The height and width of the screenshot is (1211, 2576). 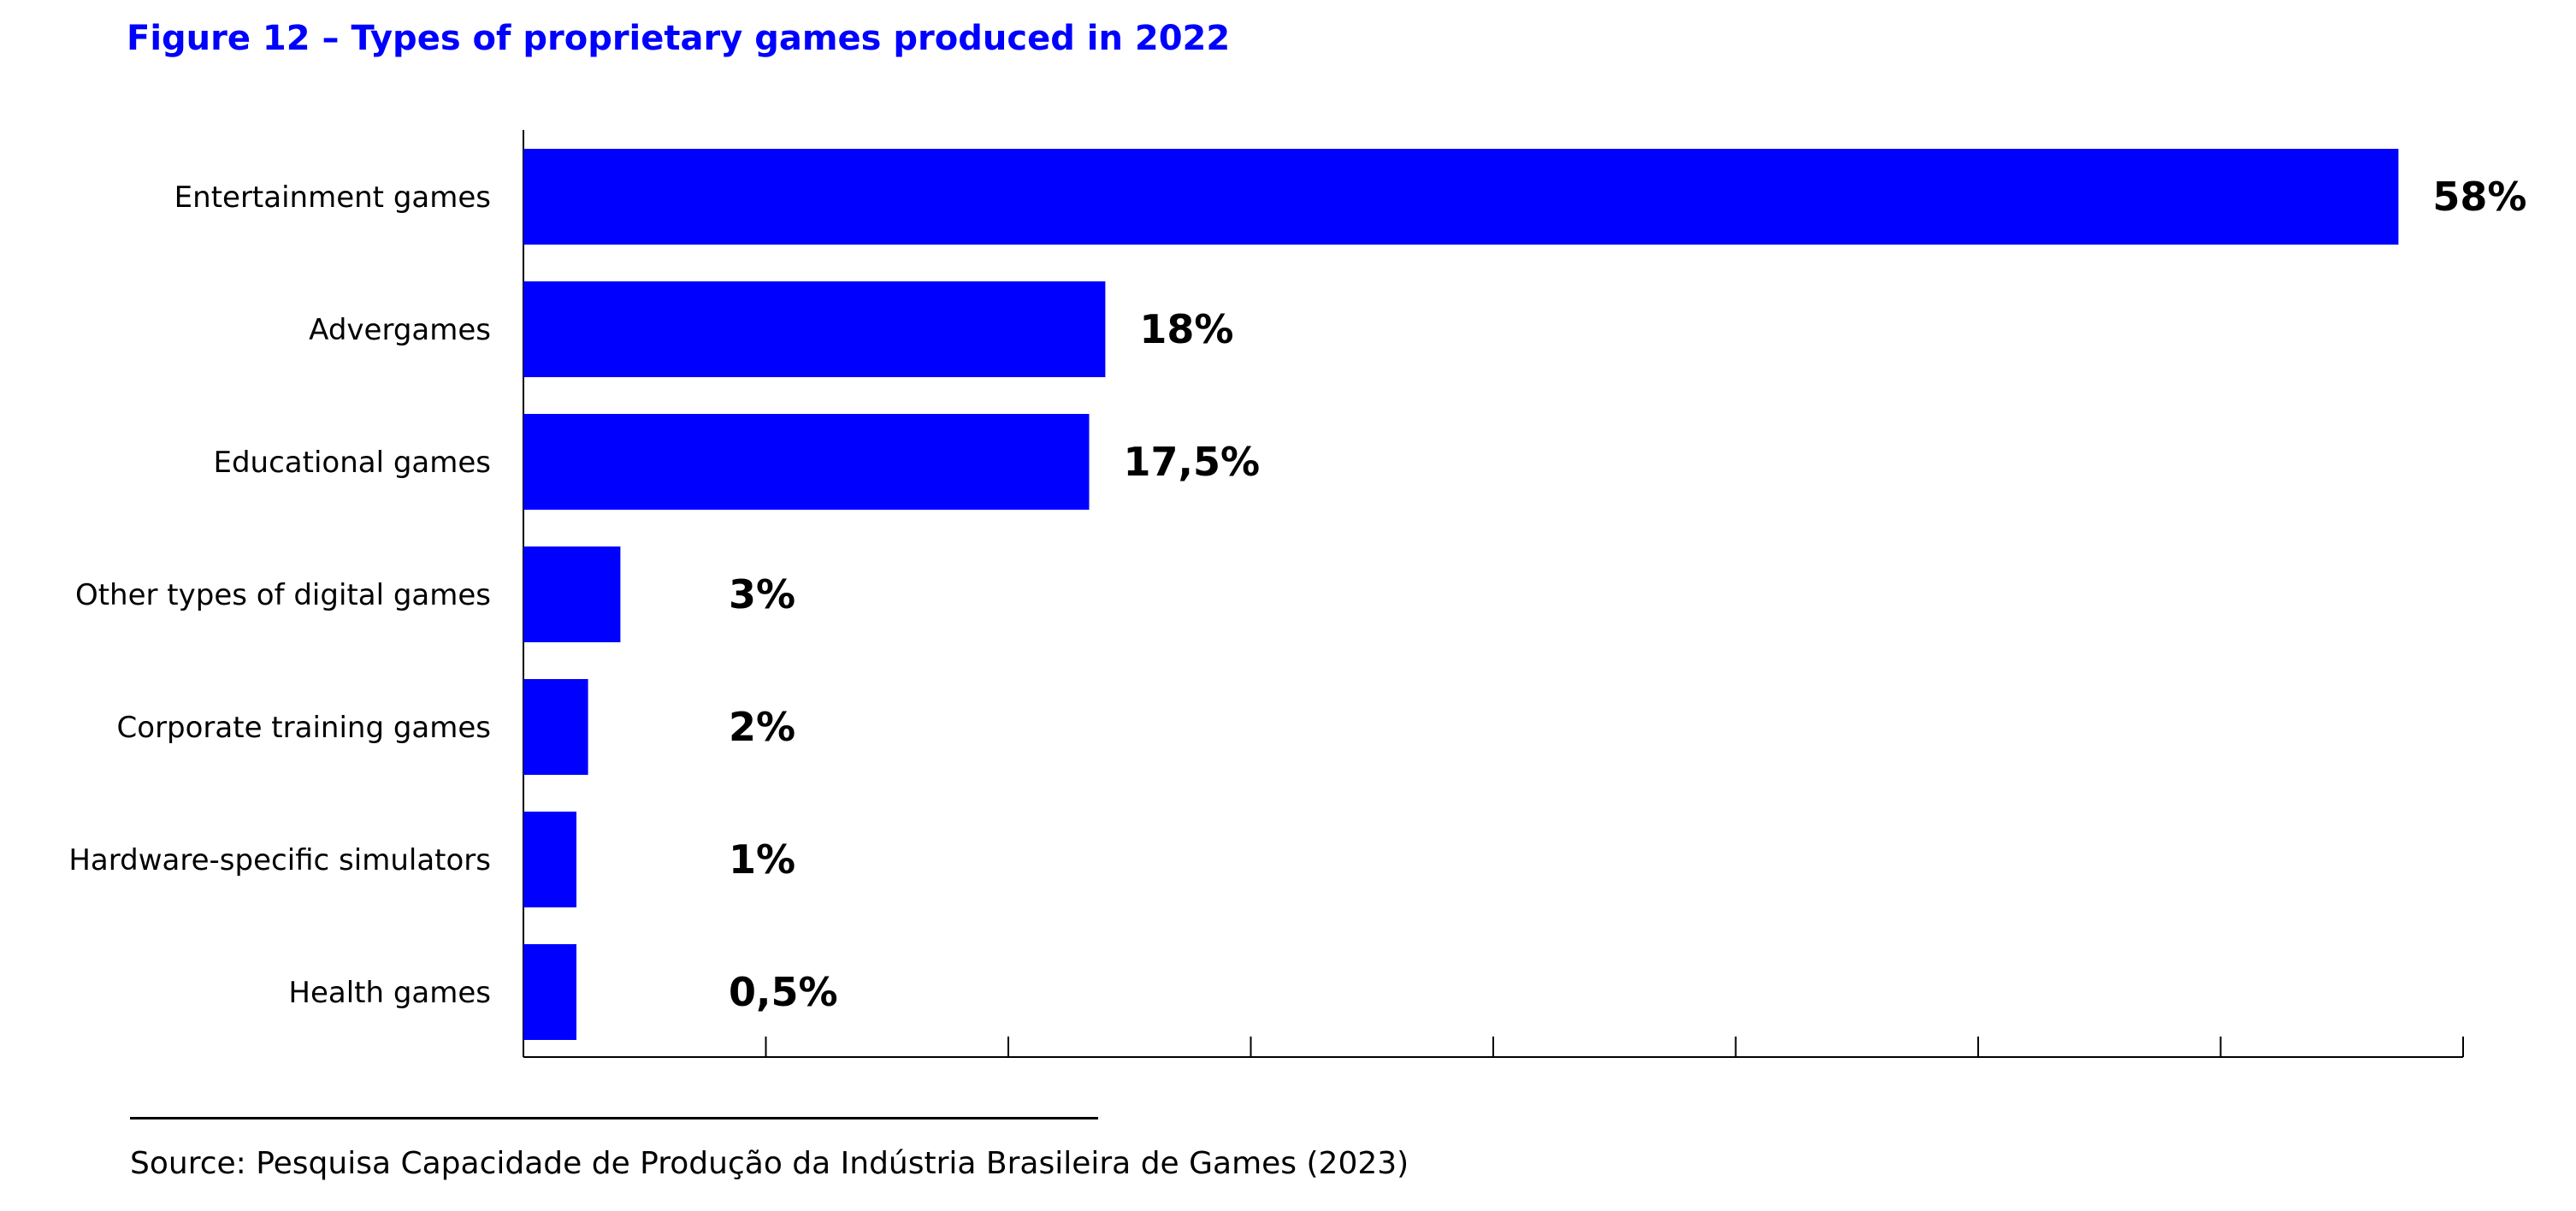 What do you see at coordinates (283, 595) in the screenshot?
I see `category-label: Other types of digital games` at bounding box center [283, 595].